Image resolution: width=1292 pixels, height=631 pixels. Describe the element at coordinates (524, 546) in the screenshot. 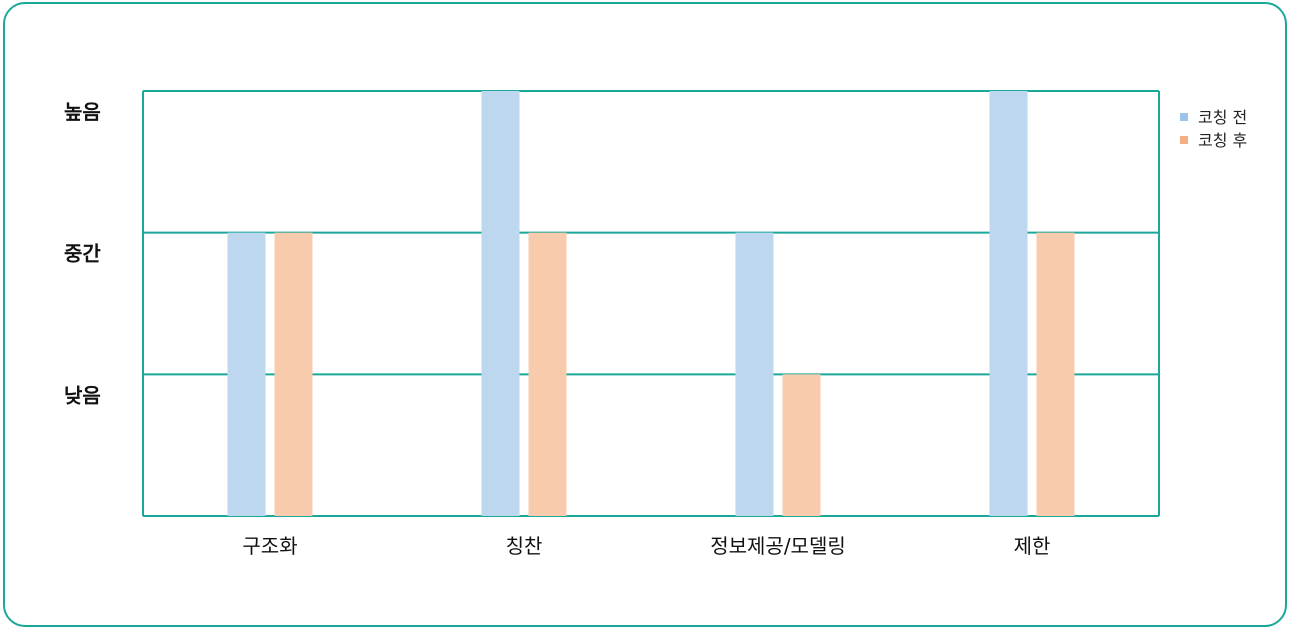

I see `x-tick-label-1: 칭찬` at that location.